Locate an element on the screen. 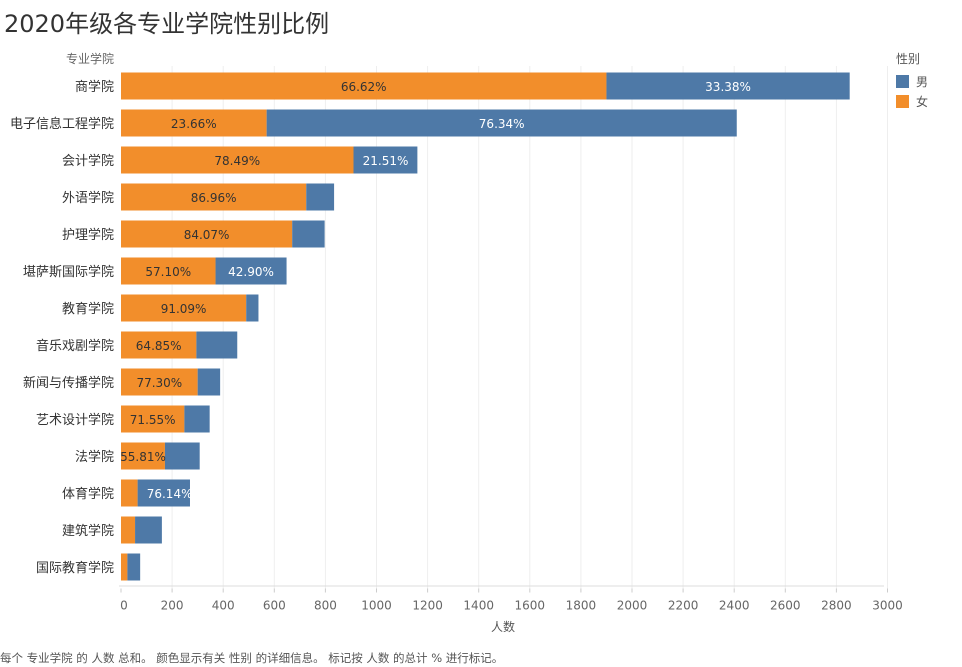 This screenshot has width=962, height=667. x-tick-label: 1000 is located at coordinates (376, 606).